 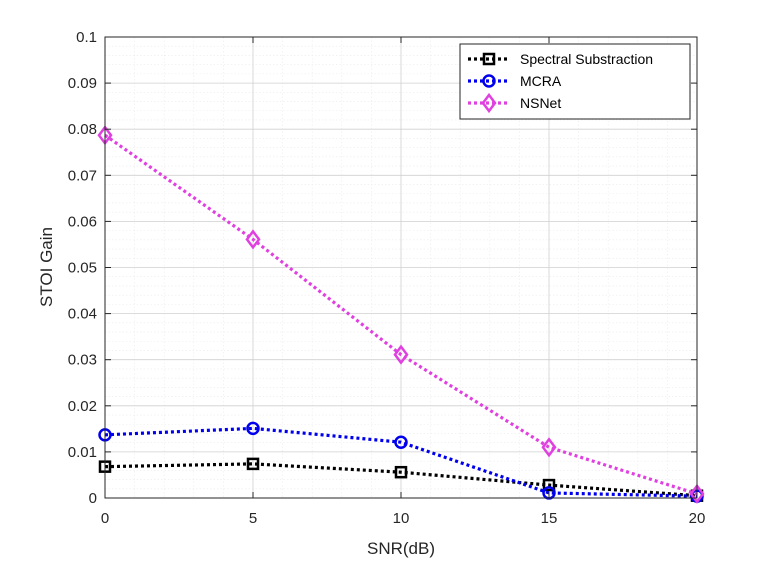 I want to click on x-tick-label: 20, so click(x=697, y=518).